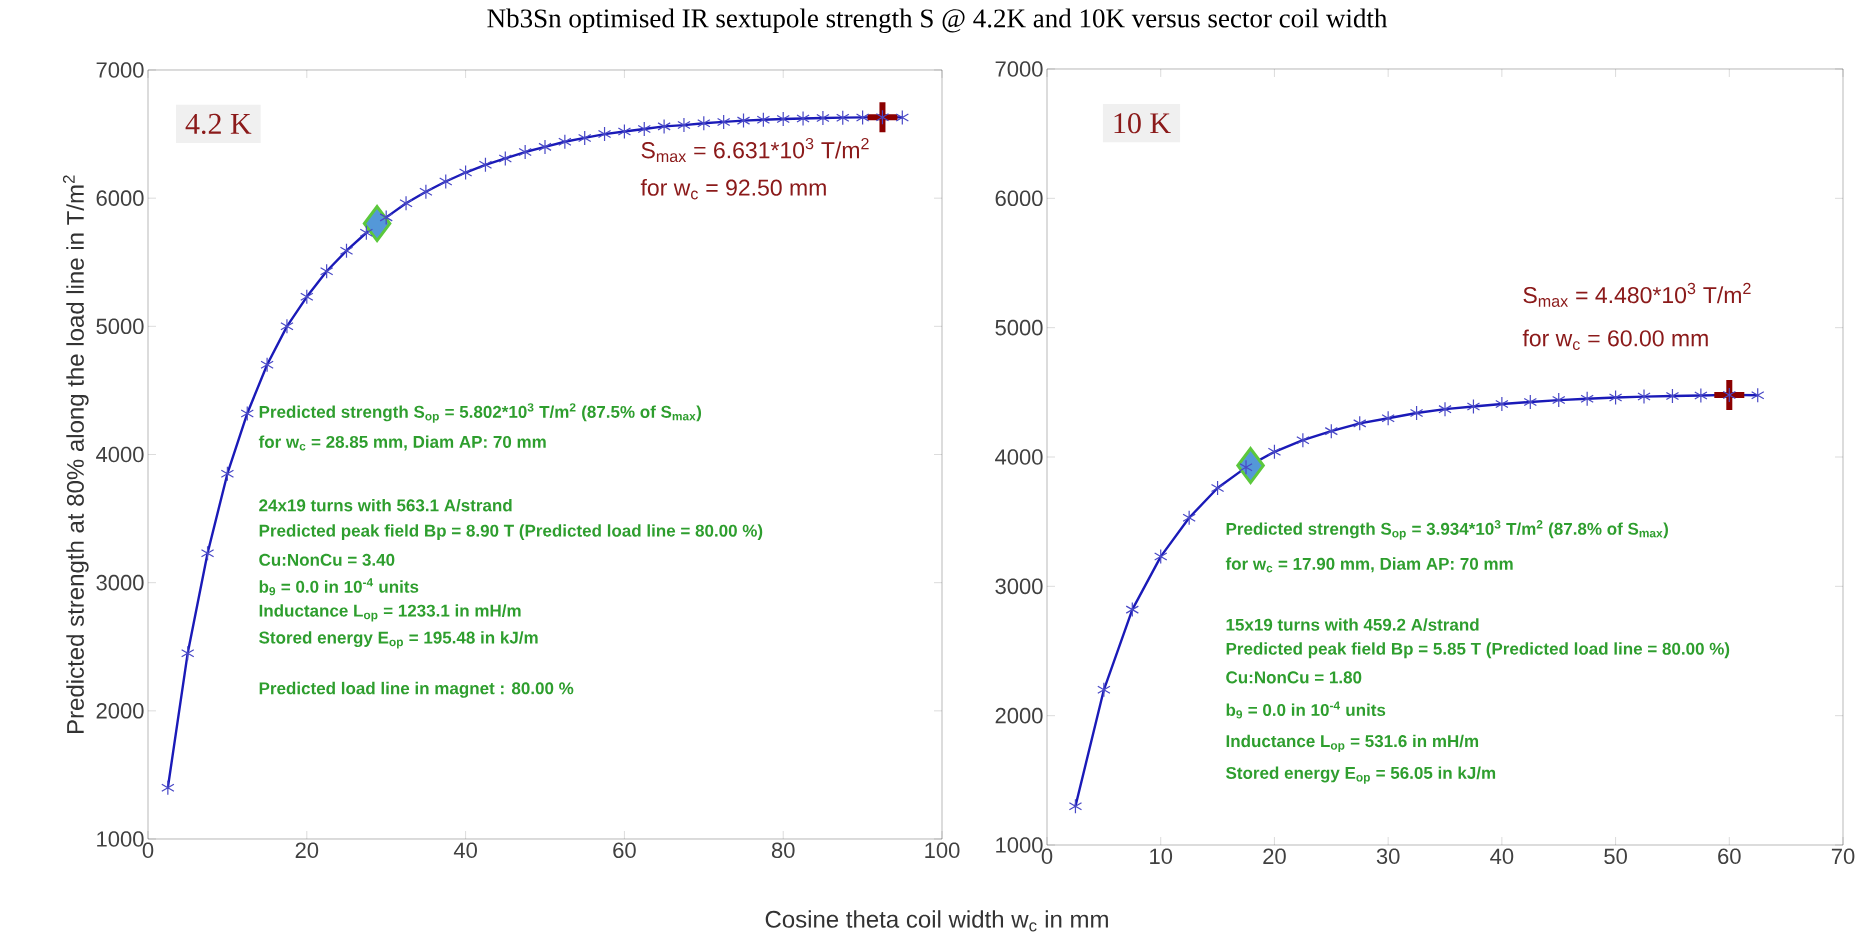  I want to click on annotation: for w$_{c}$ = 28.85 mm, Diam AP: 70 mm, so click(402, 443).